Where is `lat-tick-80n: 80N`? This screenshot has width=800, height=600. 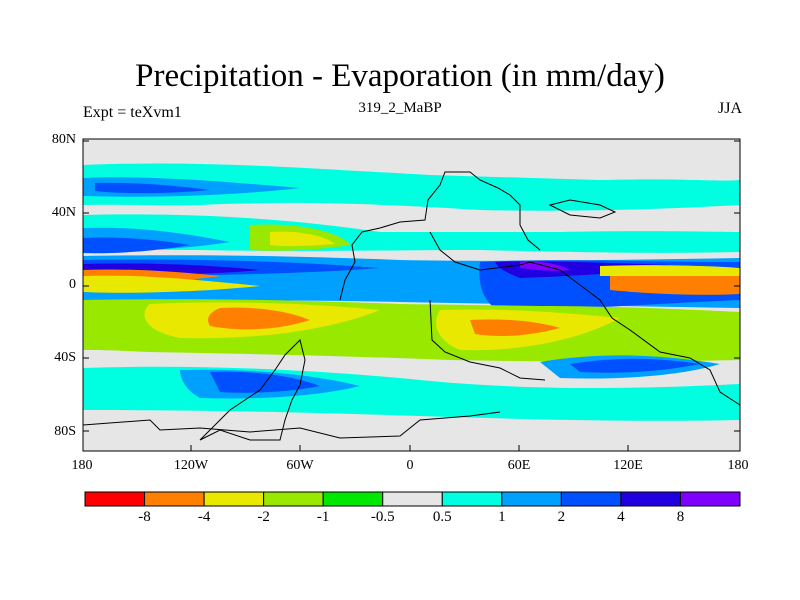
lat-tick-80n: 80N is located at coordinates (63, 139).